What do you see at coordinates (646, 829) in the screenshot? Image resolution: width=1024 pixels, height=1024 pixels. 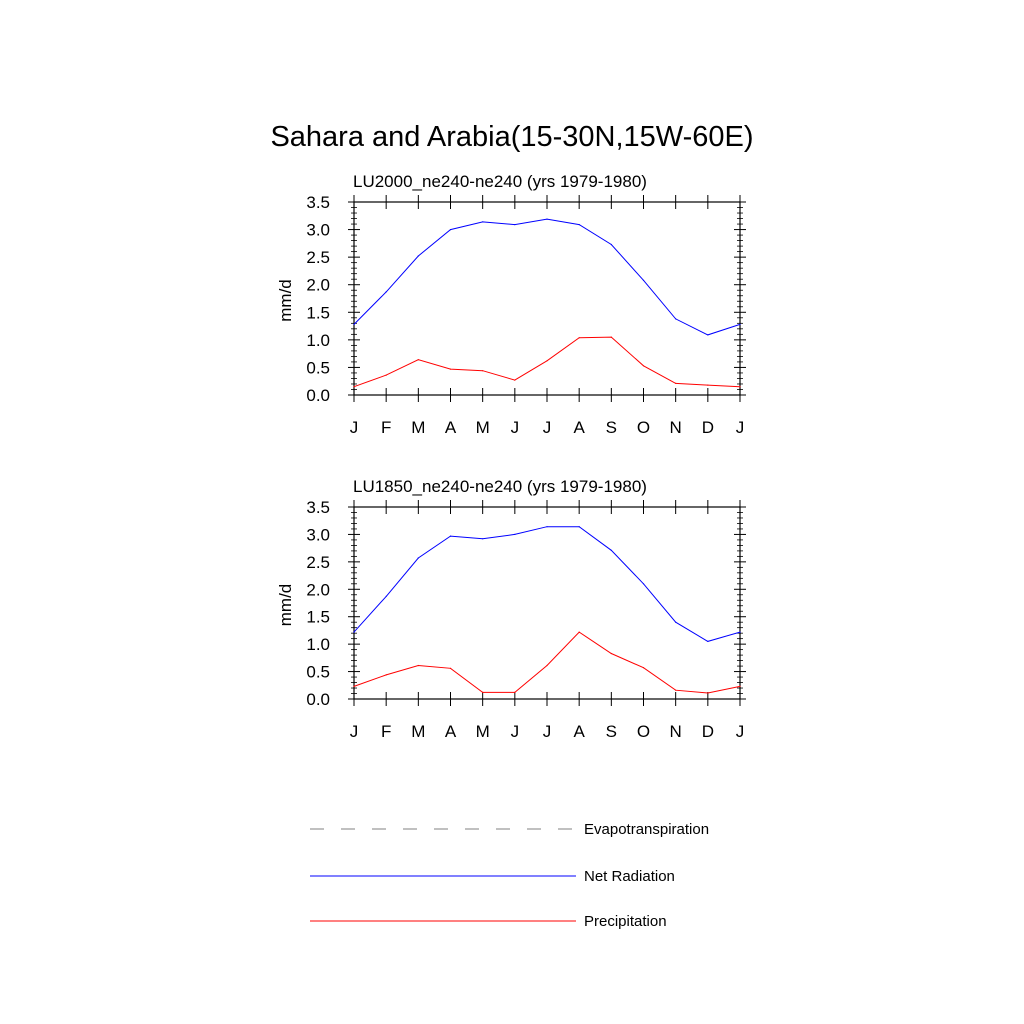 I see `legend-label: Evapotranspiration` at bounding box center [646, 829].